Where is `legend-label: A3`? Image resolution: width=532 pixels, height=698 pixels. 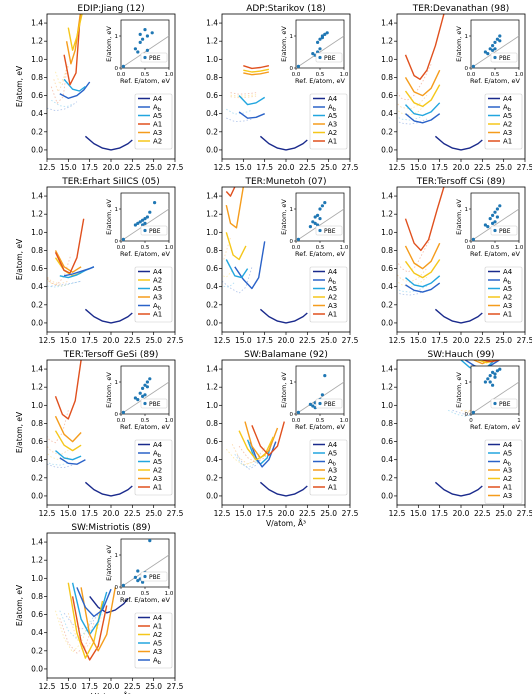 legend-label: A3 is located at coordinates (507, 496).